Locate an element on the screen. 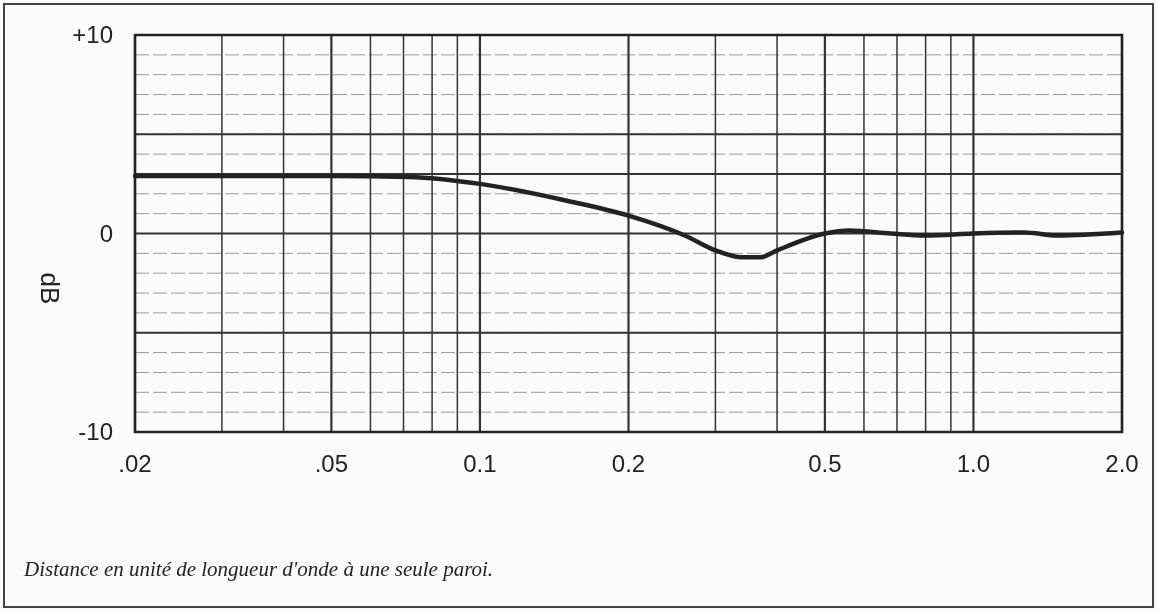 The width and height of the screenshot is (1157, 611). x-tick-label: 0.2 is located at coordinates (628, 463).